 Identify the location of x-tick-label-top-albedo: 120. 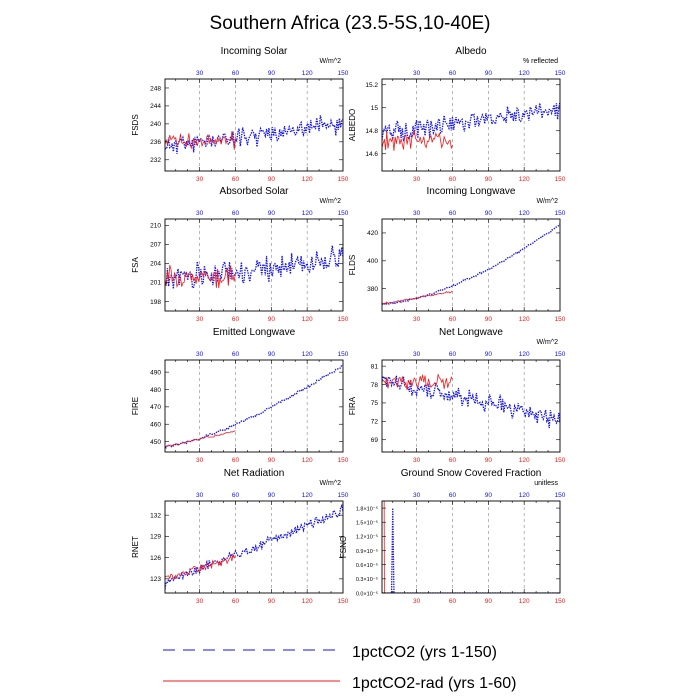
(524, 73).